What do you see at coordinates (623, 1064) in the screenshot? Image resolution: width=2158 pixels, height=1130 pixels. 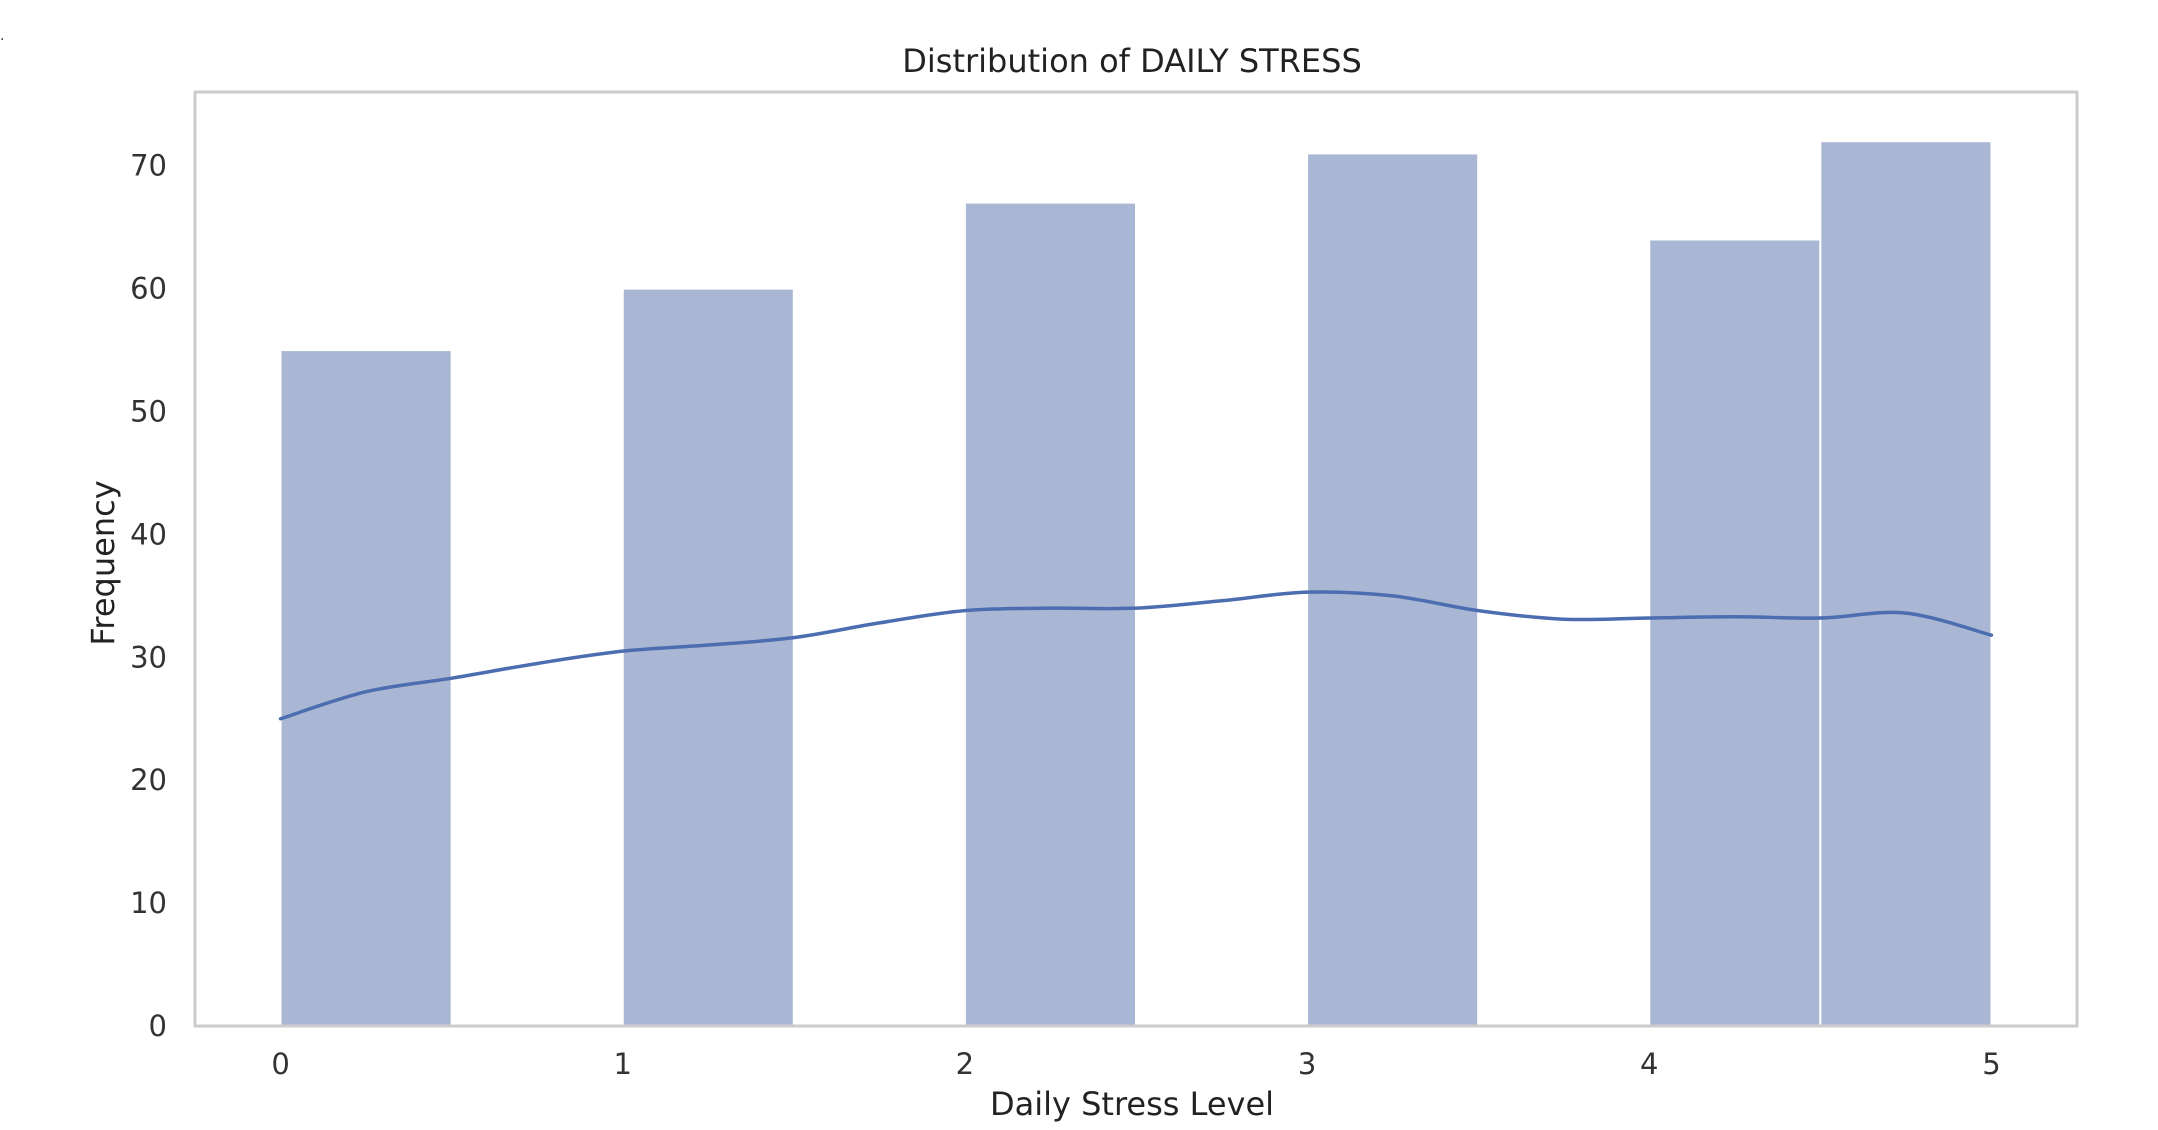 I see `x-tick-label: 1` at bounding box center [623, 1064].